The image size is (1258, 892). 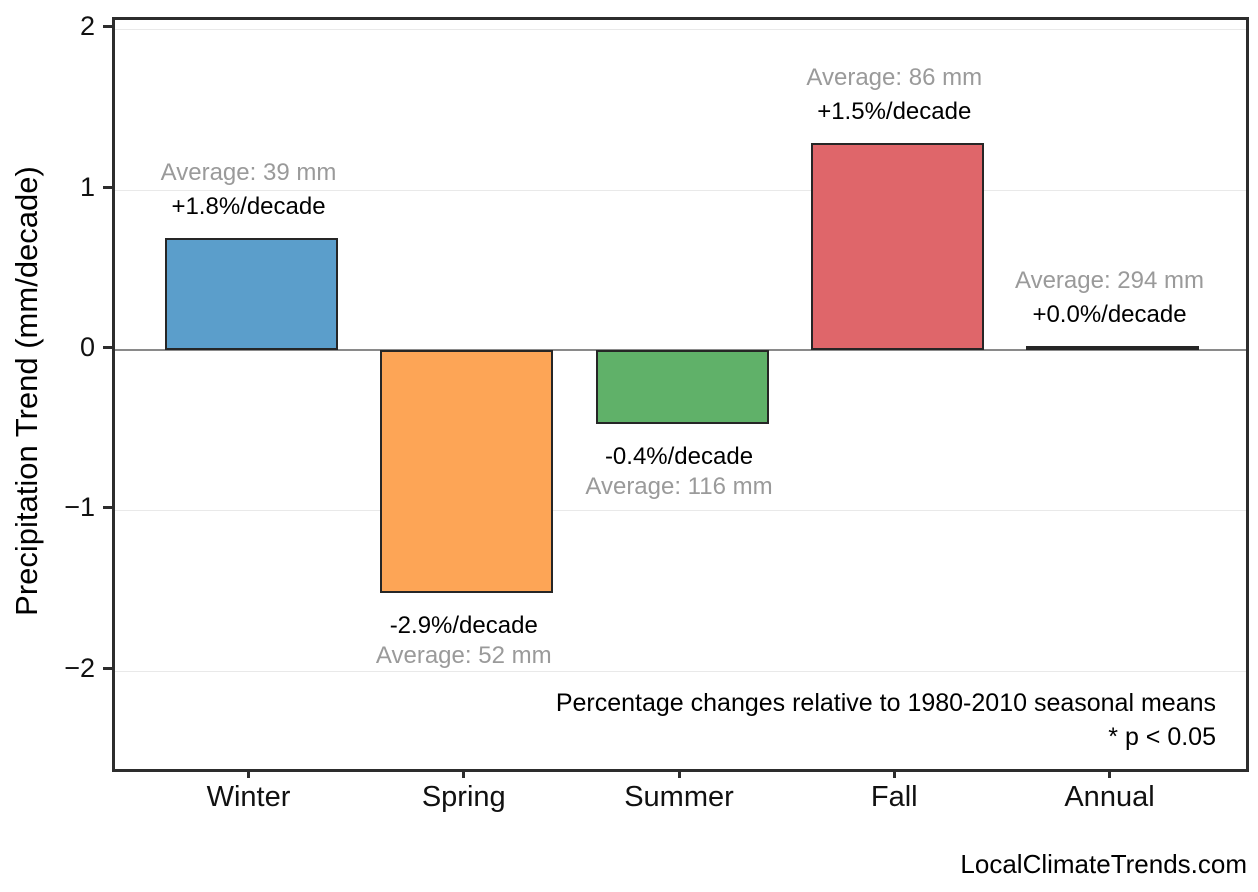 What do you see at coordinates (680, 511) in the screenshot?
I see `gridline-y--1` at bounding box center [680, 511].